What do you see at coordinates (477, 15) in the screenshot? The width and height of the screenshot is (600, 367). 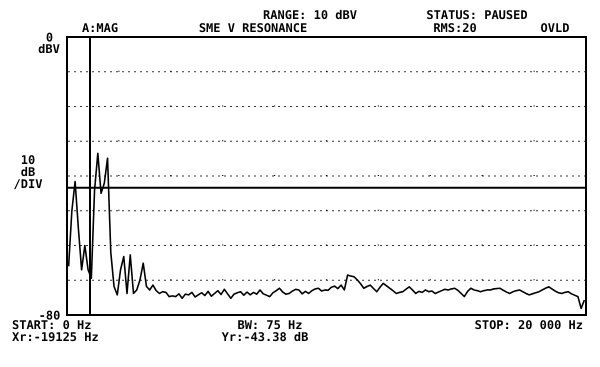 I see `text: STATUS: PAUSED` at bounding box center [477, 15].